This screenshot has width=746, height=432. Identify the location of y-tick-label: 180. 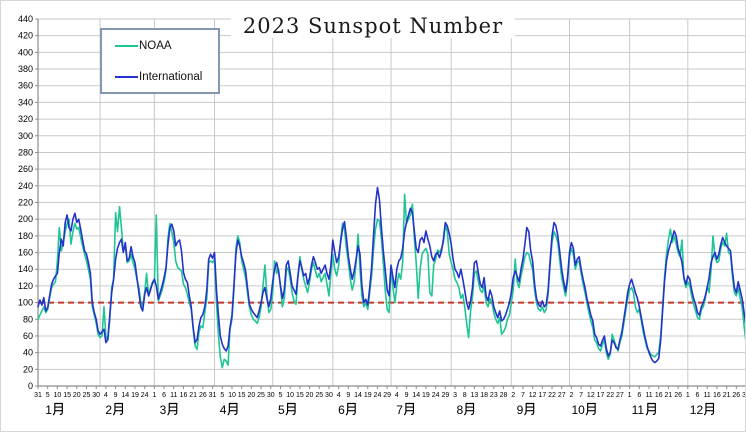
(25, 236).